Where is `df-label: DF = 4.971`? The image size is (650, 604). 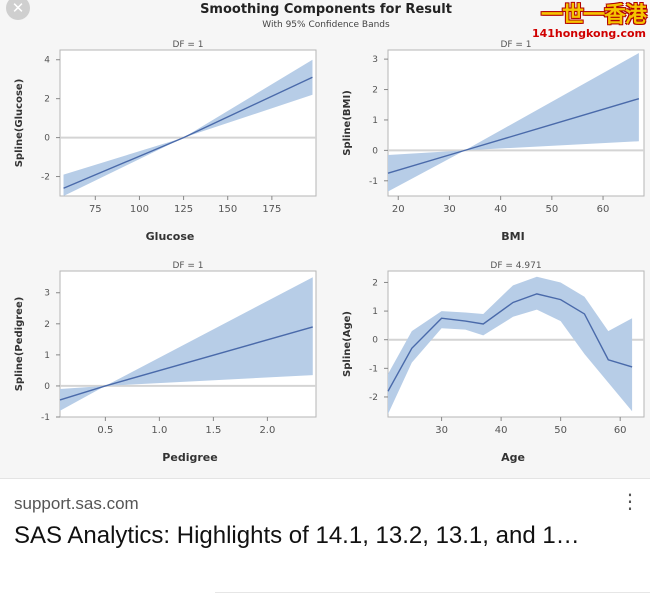
df-label: DF = 4.971 is located at coordinates (515, 266).